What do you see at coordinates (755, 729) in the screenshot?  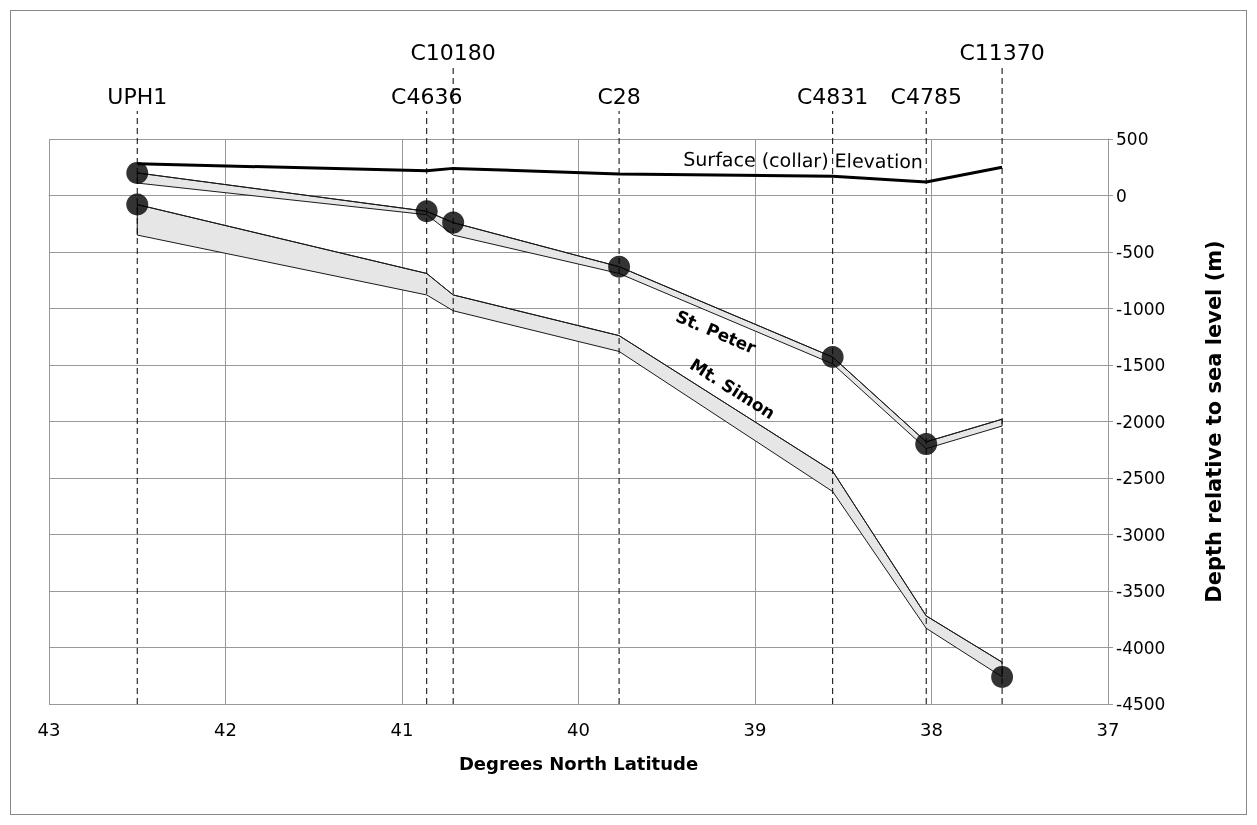 I see `x-tick-label: 39` at bounding box center [755, 729].